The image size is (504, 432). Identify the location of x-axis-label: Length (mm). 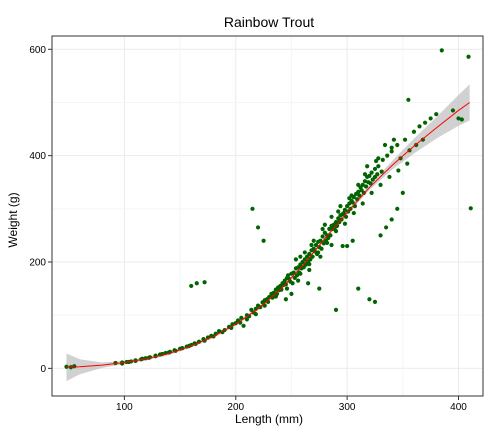
(269, 419).